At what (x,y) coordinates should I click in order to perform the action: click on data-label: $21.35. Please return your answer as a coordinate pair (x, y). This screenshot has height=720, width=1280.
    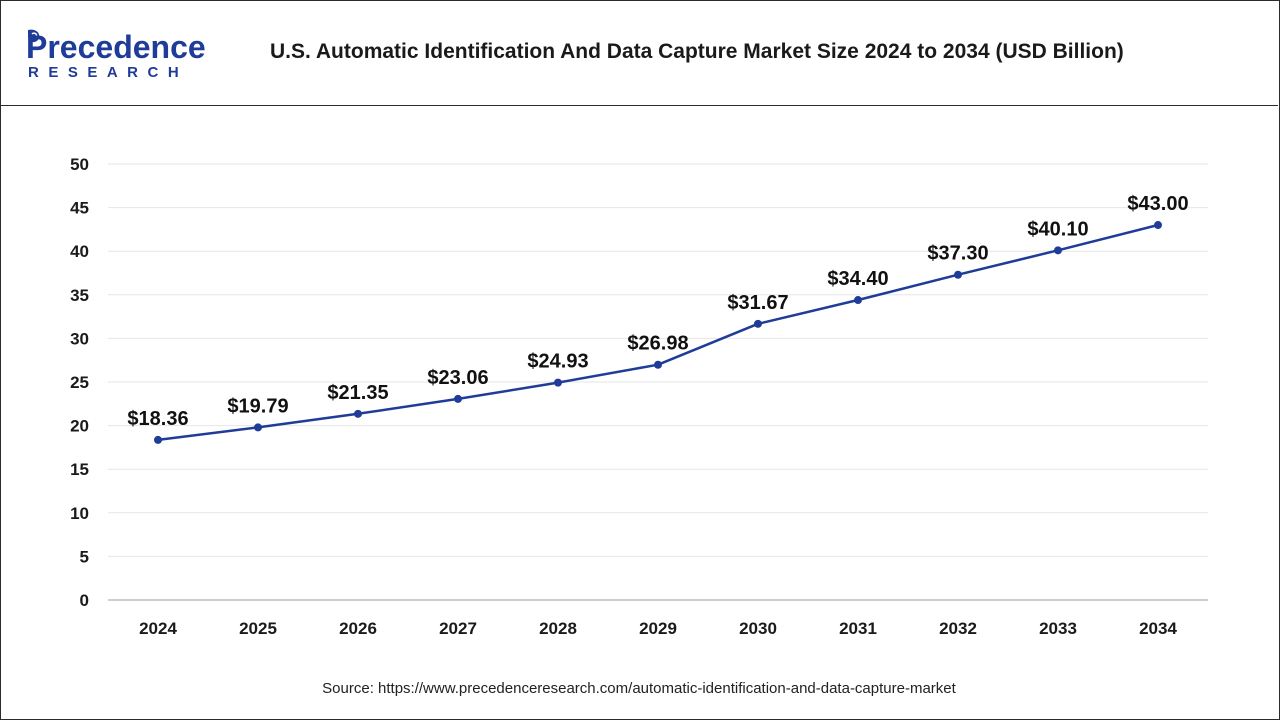
    Looking at the image, I should click on (357, 393).